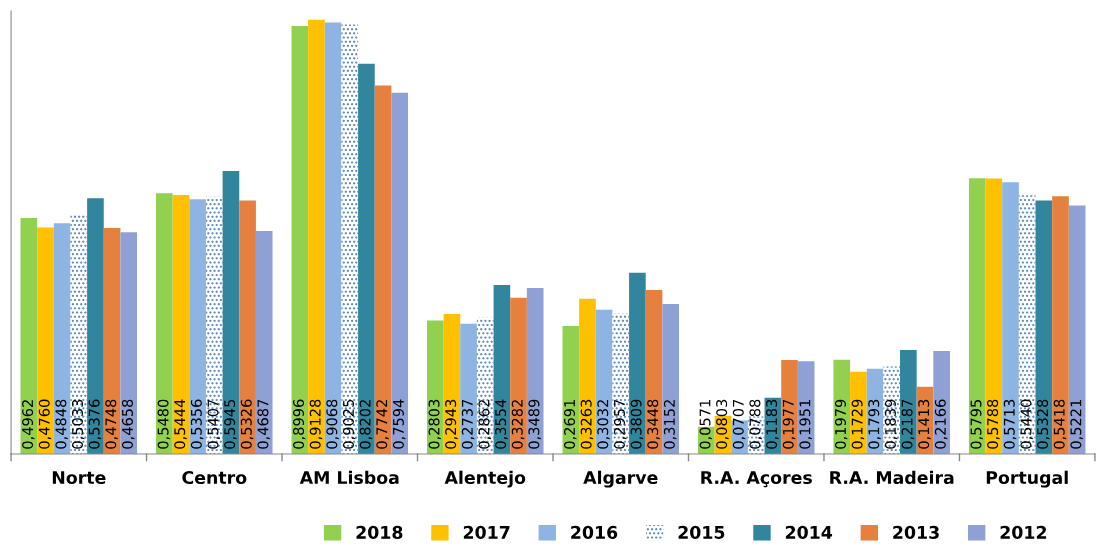  What do you see at coordinates (299, 424) in the screenshot?
I see `data-label: 0,8996` at bounding box center [299, 424].